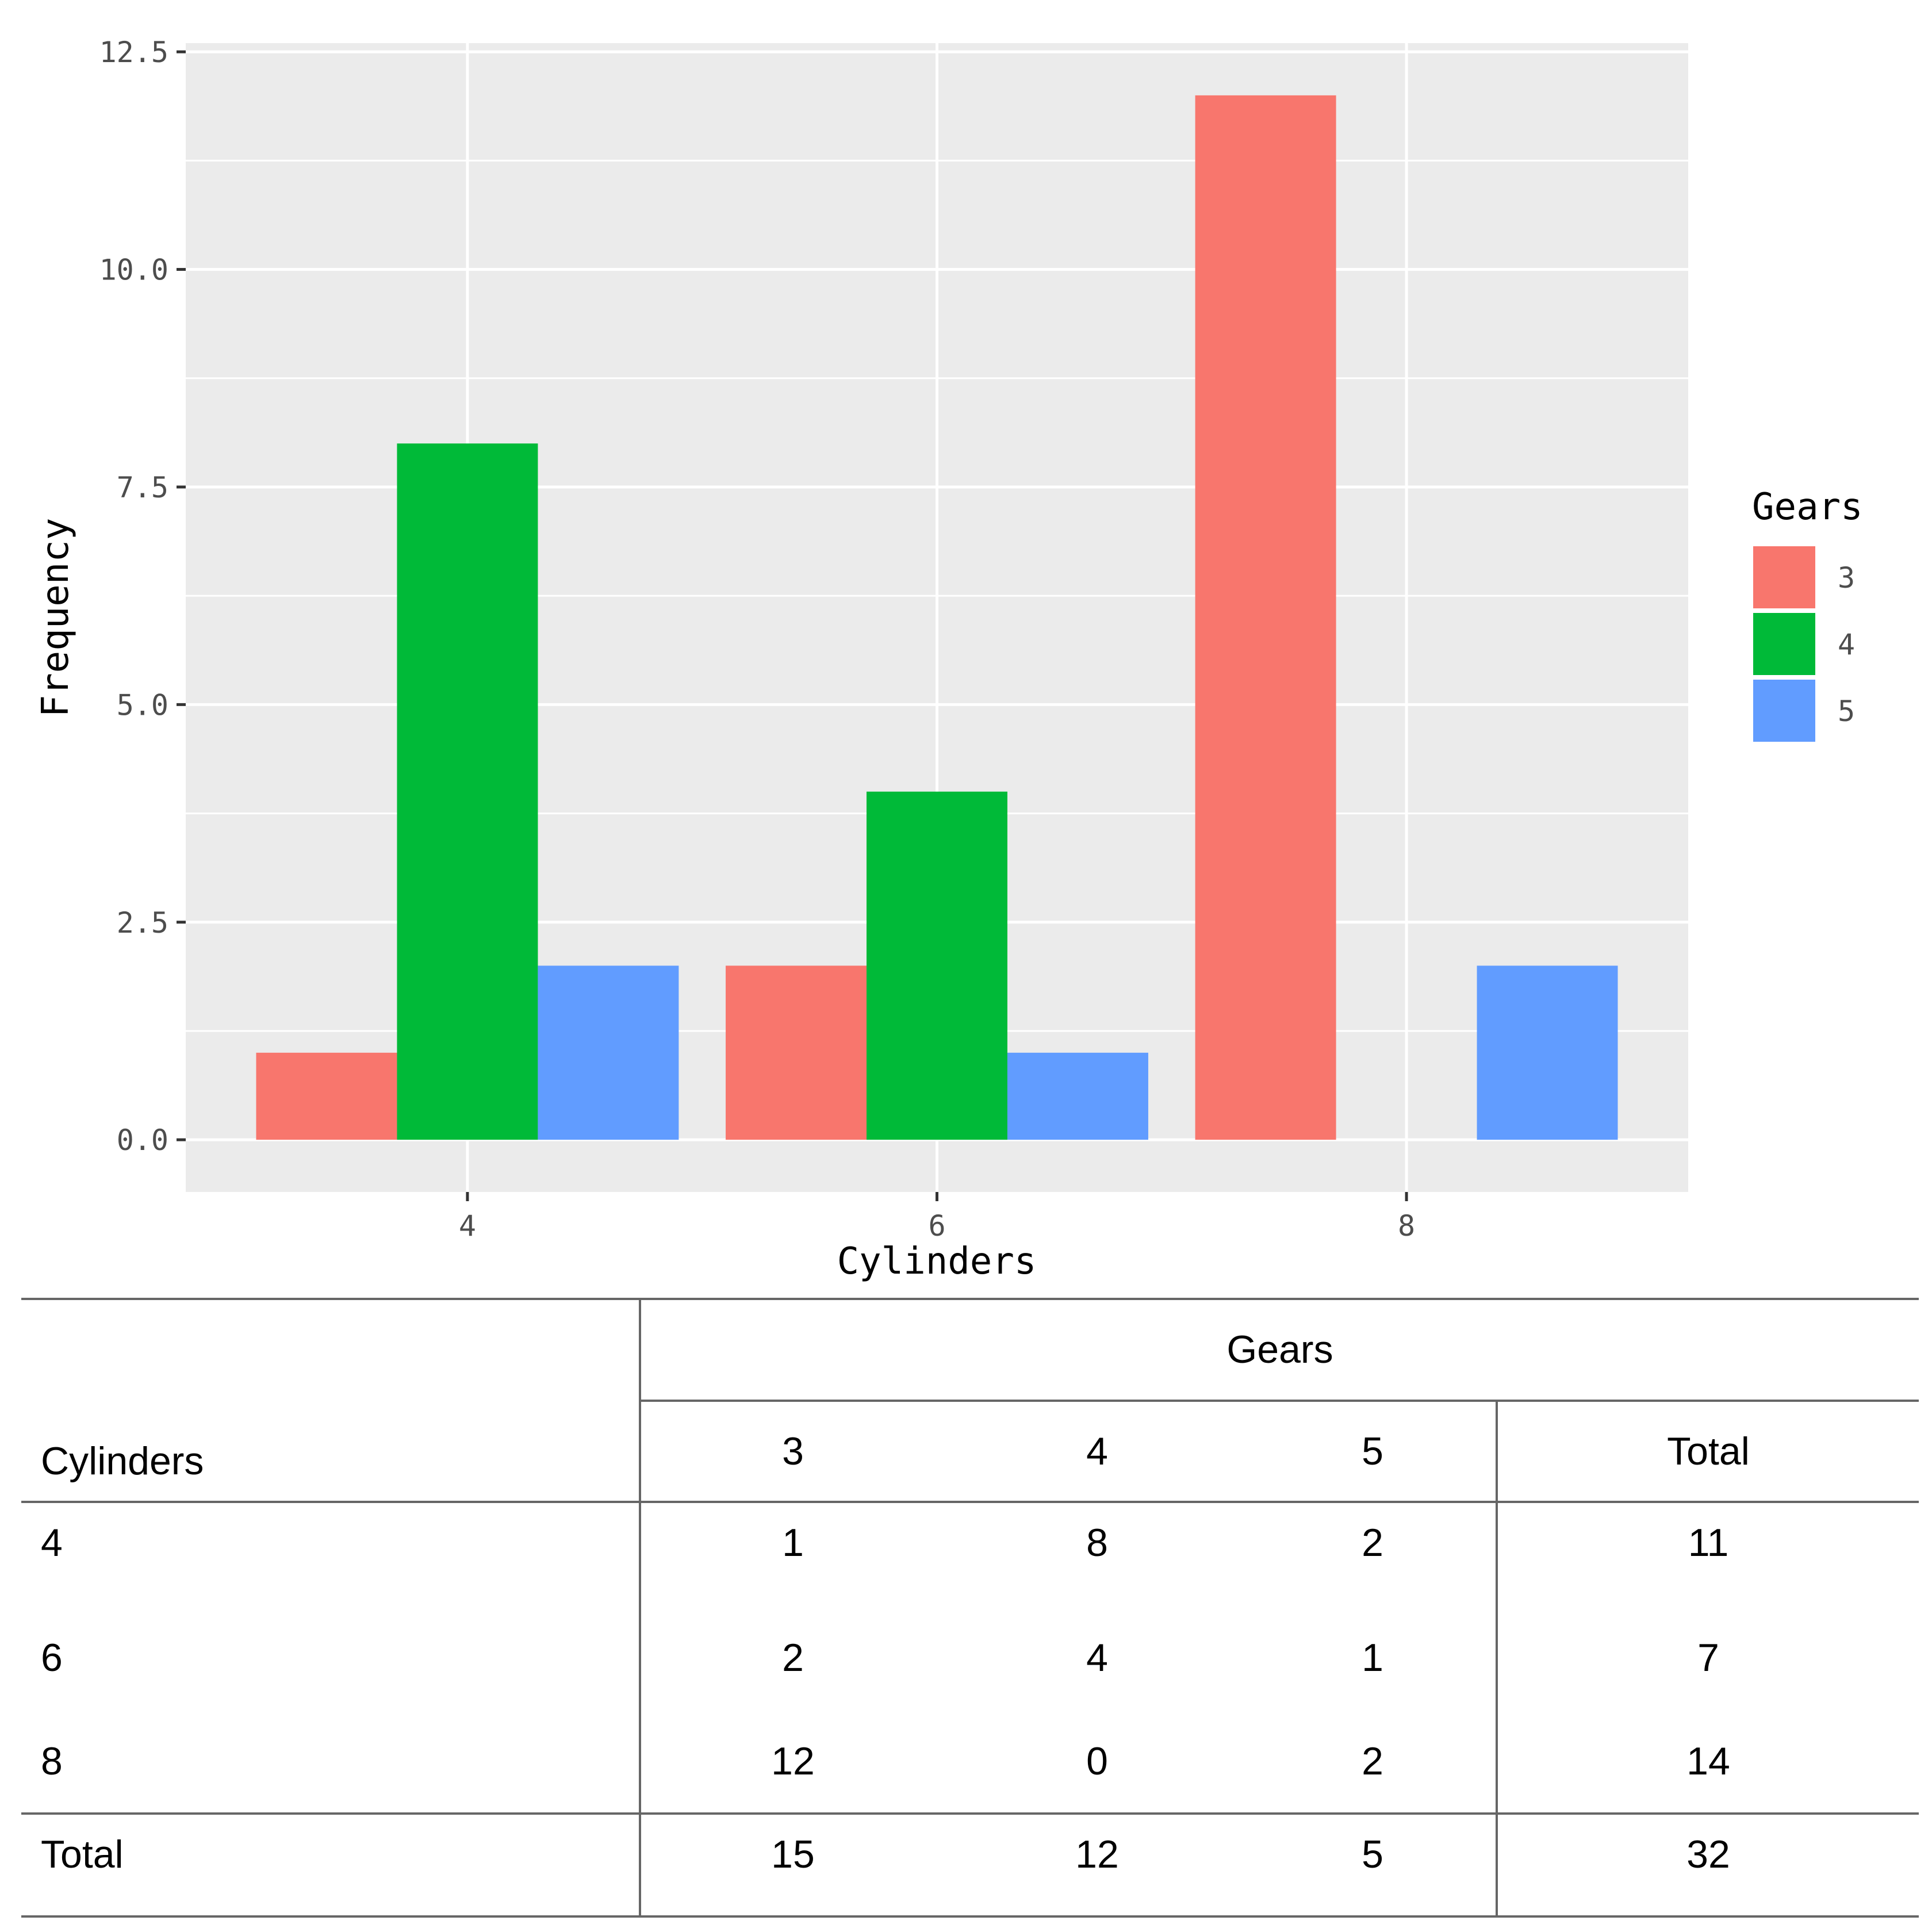 This screenshot has width=1932, height=1932. What do you see at coordinates (1097, 1543) in the screenshot?
I see `table-cell: 8` at bounding box center [1097, 1543].